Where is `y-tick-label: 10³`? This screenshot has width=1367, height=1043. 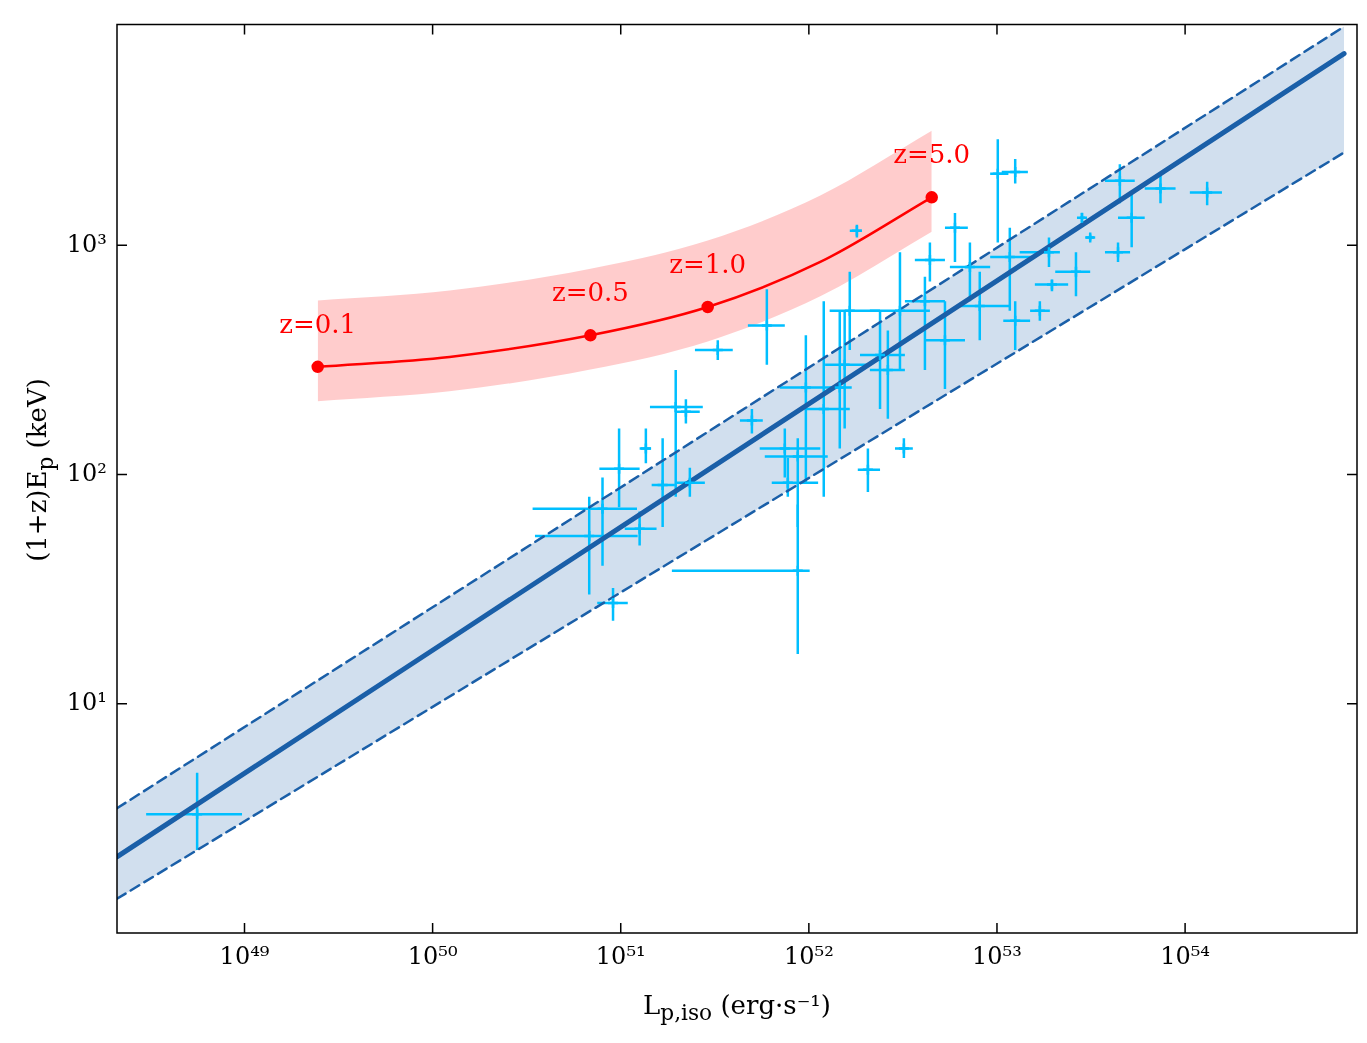 y-tick-label: 10³ is located at coordinates (86, 243).